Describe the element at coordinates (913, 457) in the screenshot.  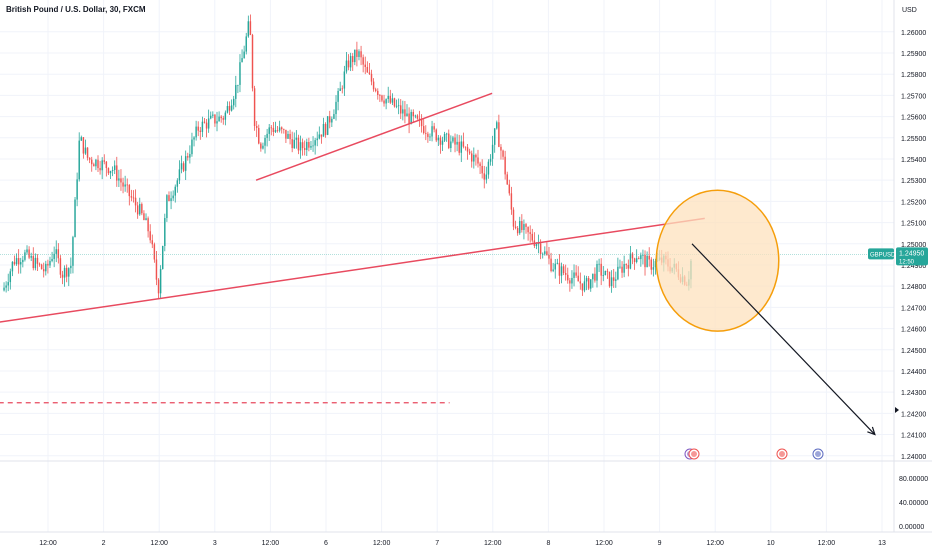
I see `price-tick-label: 1.24000` at that location.